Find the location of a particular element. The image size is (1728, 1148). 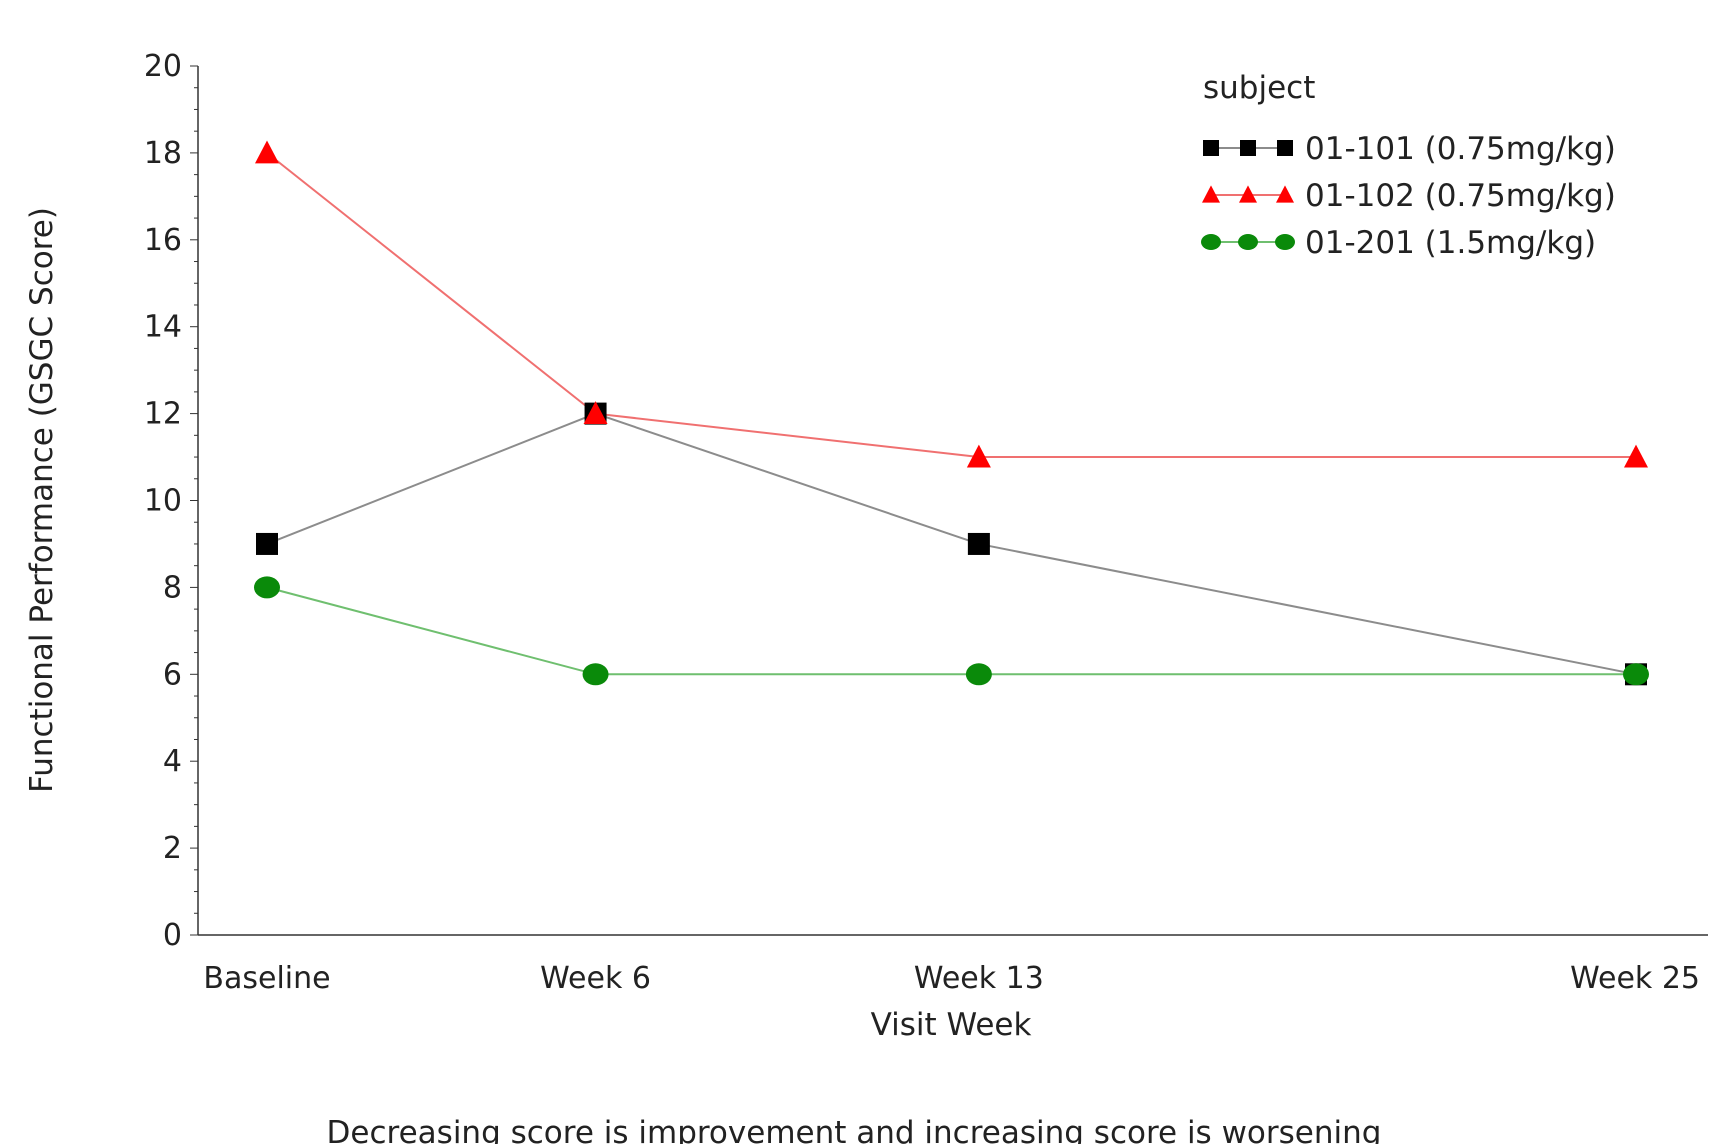

legend-title: subject is located at coordinates (1259, 88).